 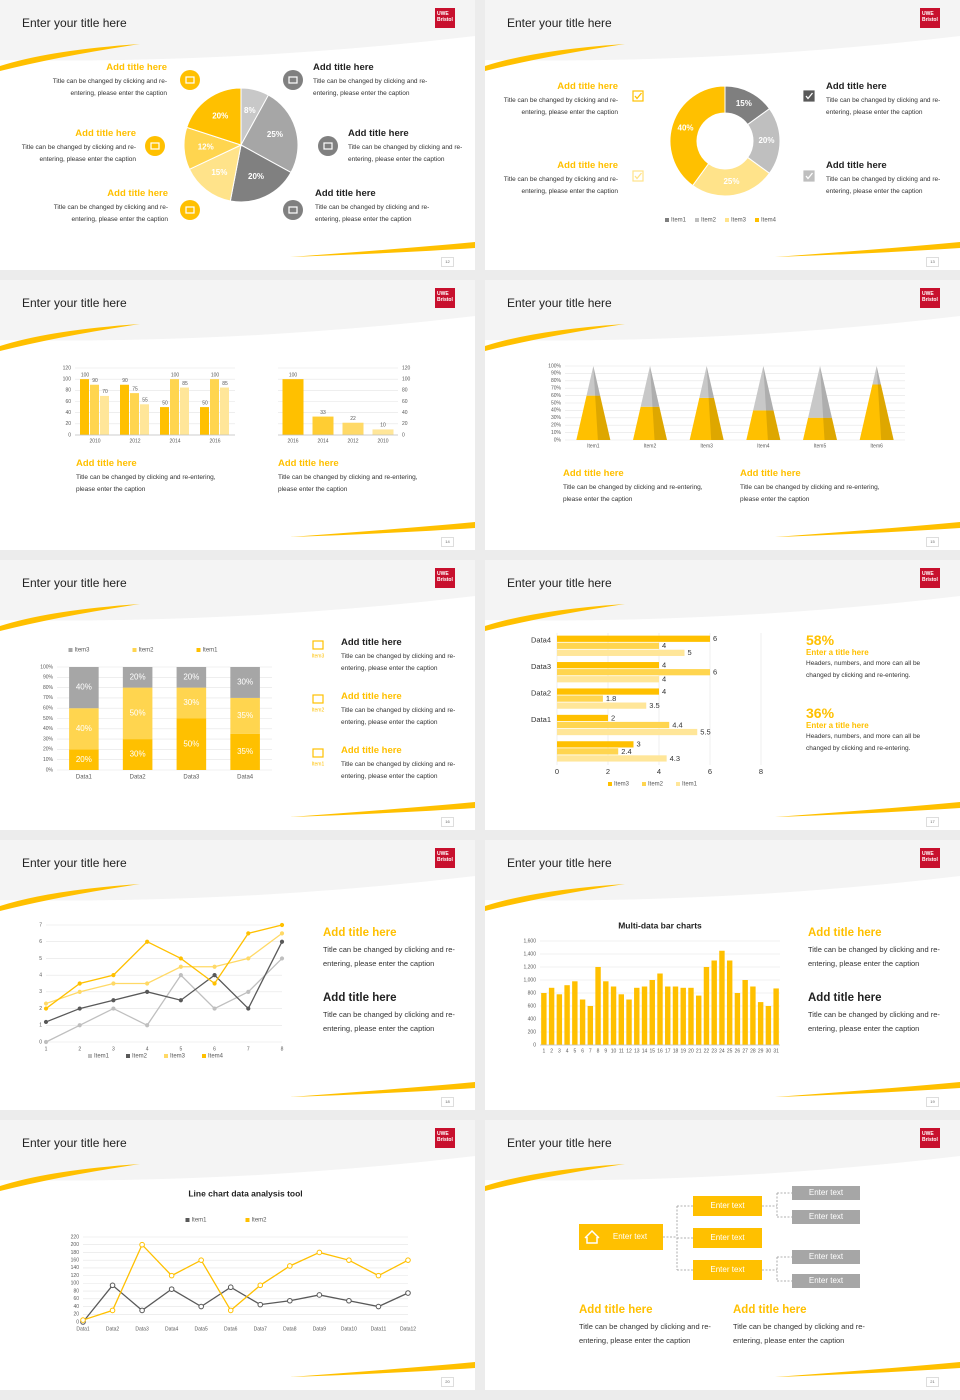 What do you see at coordinates (447, 1102) in the screenshot?
I see `page-number: 18` at bounding box center [447, 1102].